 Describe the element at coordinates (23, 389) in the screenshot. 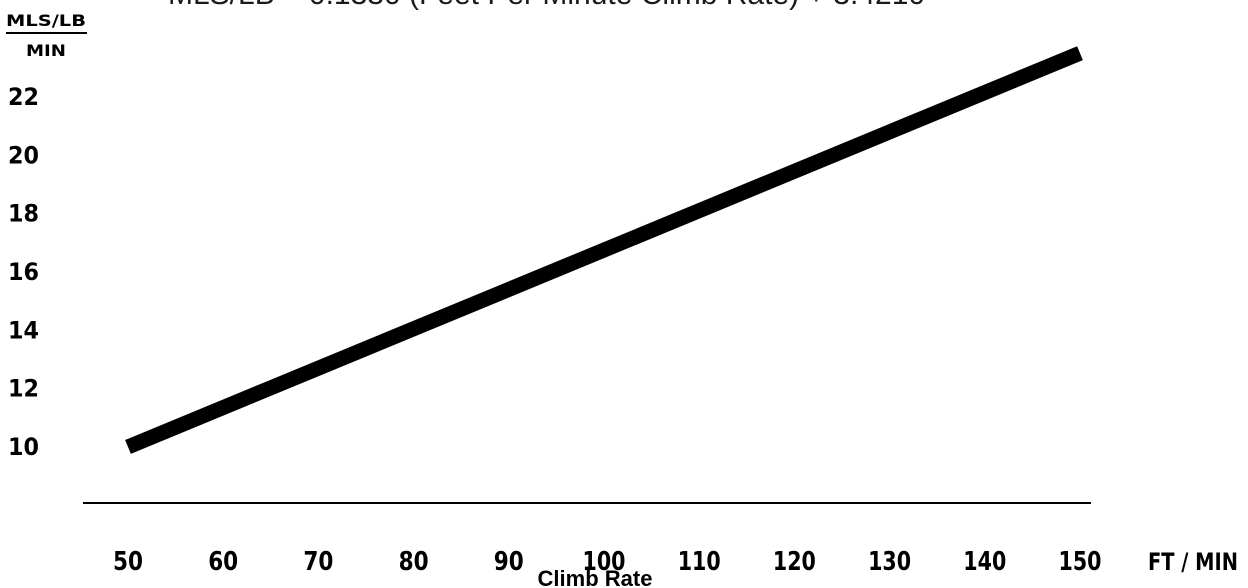

I see `y-tick-label: 12` at that location.